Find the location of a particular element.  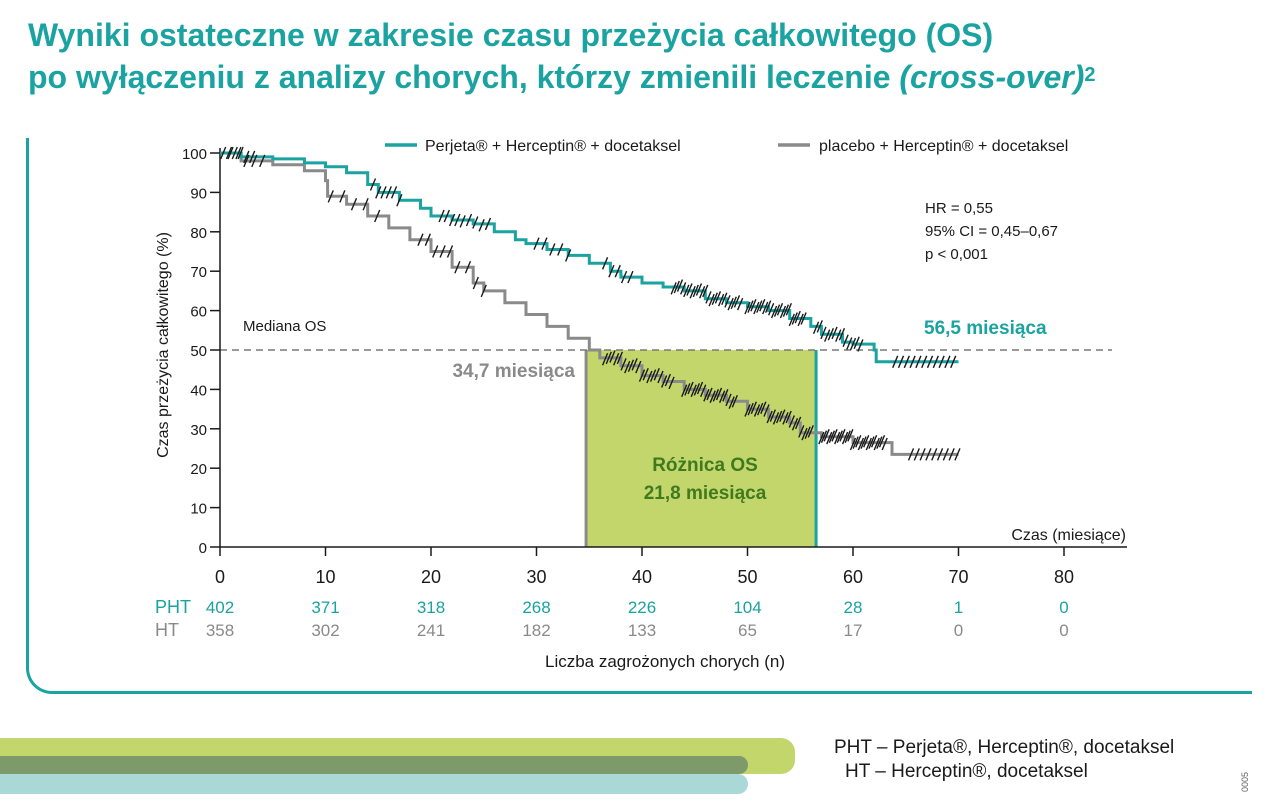

risk-value-ht: 358 is located at coordinates (220, 630).